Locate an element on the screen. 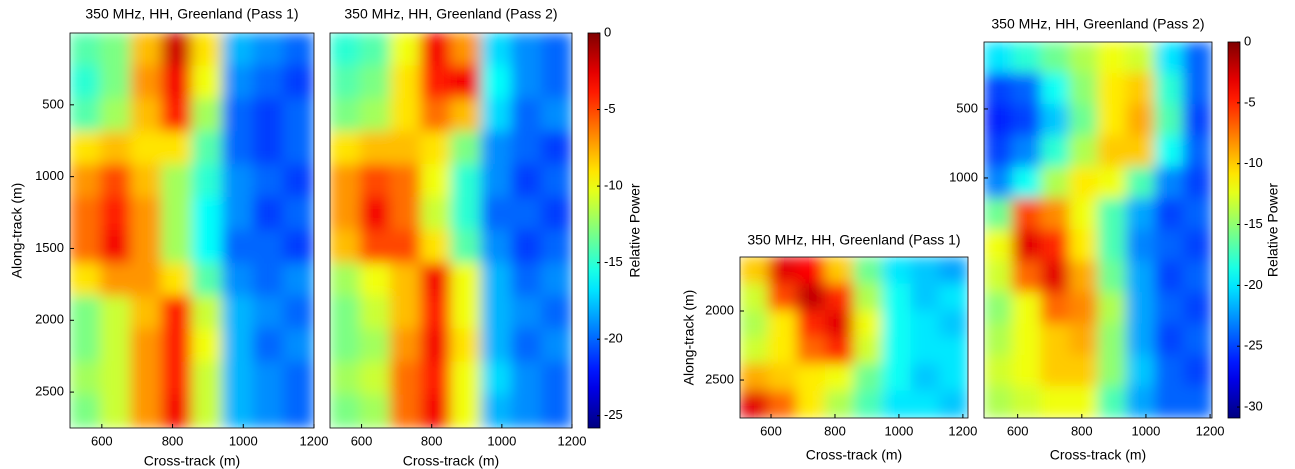  colorbar-tick-label: -5 is located at coordinates (610, 108).